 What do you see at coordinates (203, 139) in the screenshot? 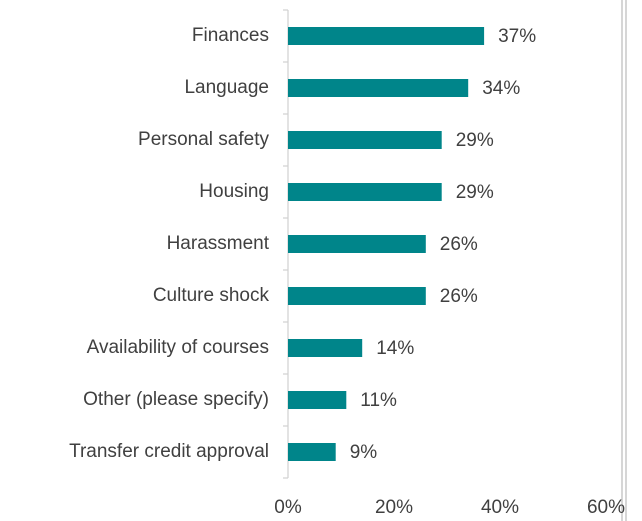
I see `y-tick-label: Personal safety` at bounding box center [203, 139].